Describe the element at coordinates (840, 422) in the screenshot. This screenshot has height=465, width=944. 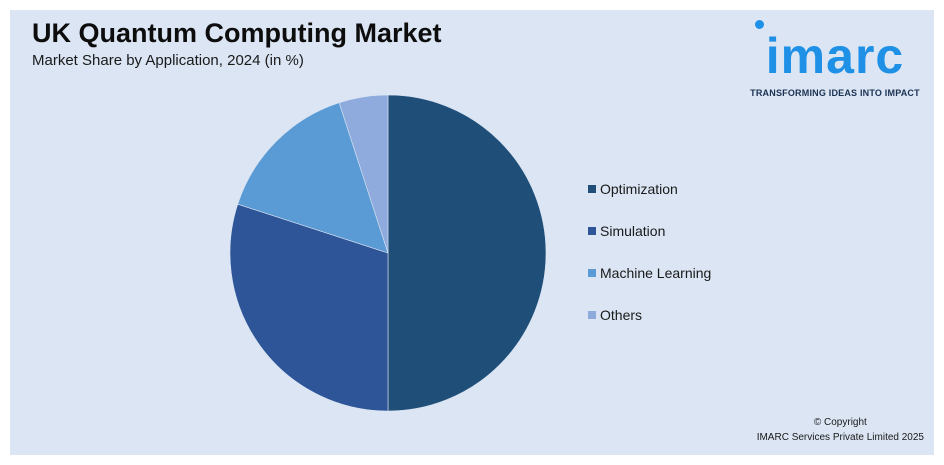
I see `copyright-line-1: © Copyright` at that location.